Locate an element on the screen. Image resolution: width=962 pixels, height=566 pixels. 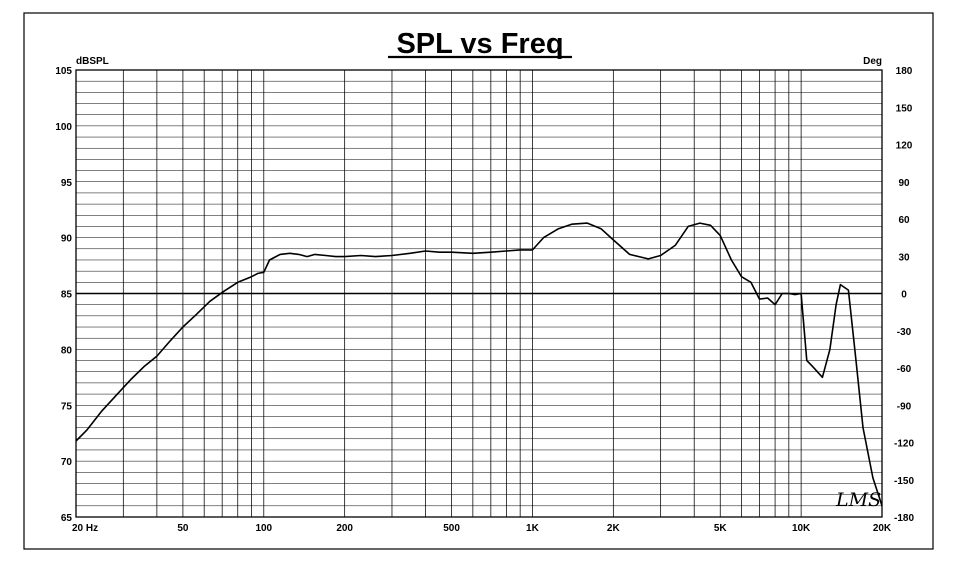
x-tick-labels: 20 Hz 50 100 200 500 1K 2K 5K 10K 20K is located at coordinates (482, 528).